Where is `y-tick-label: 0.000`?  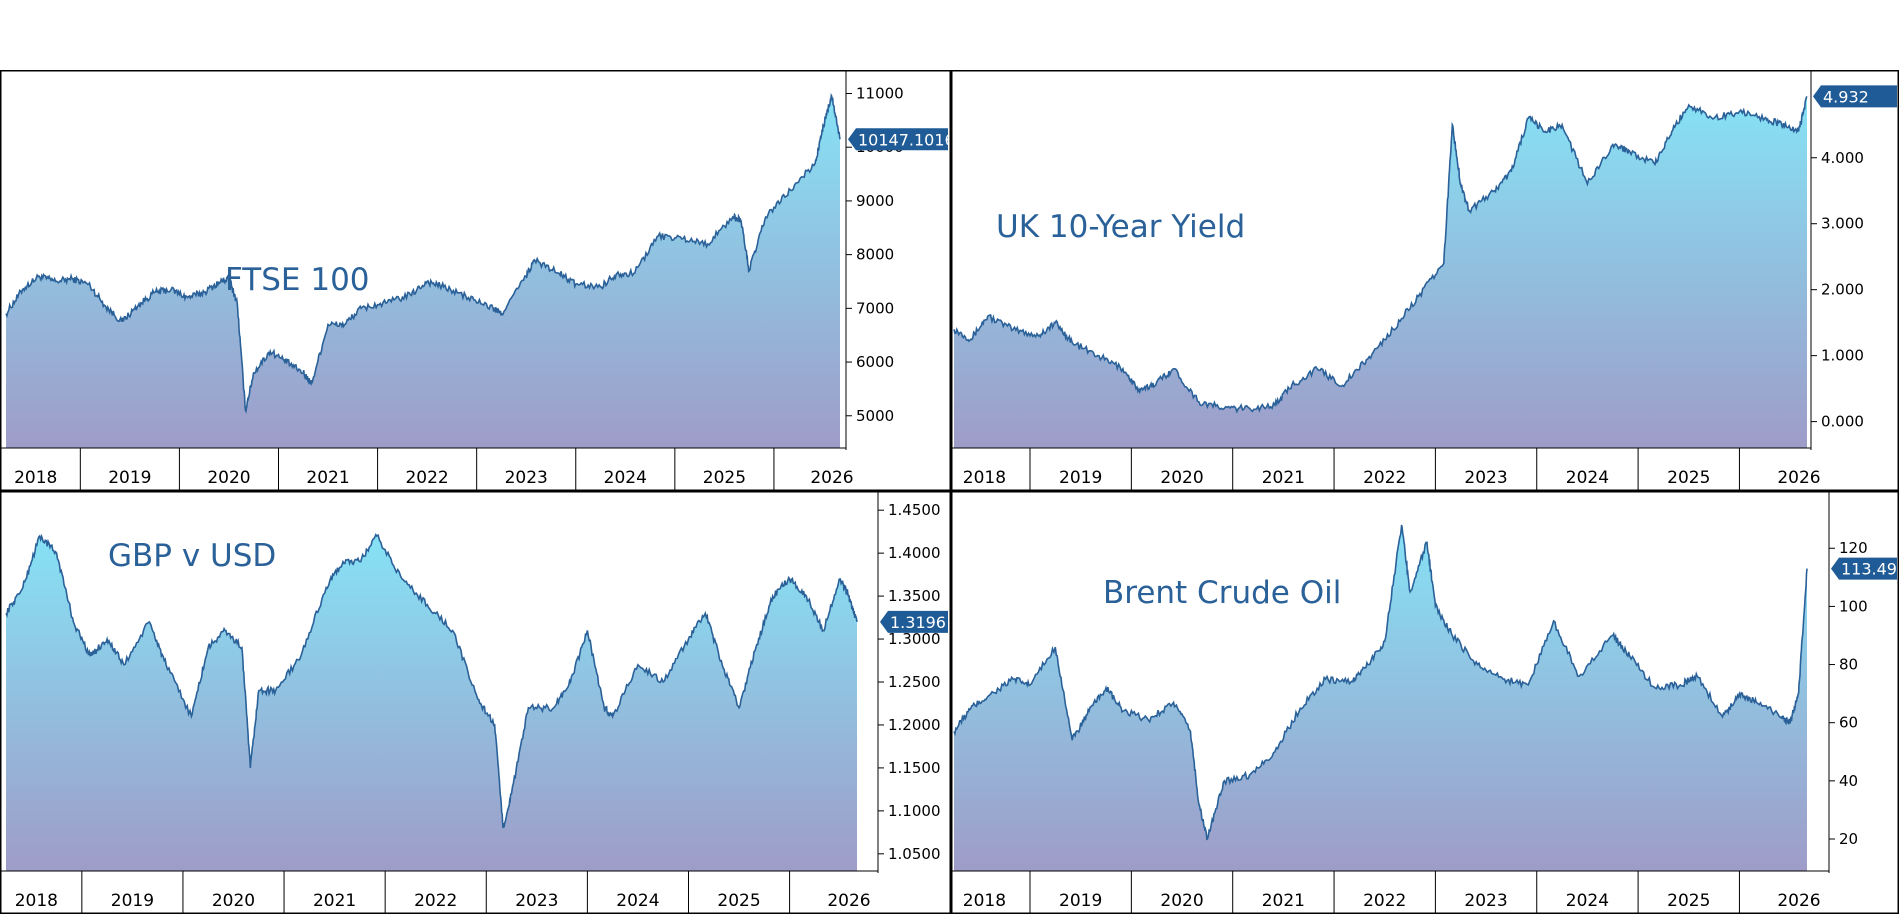
y-tick-label: 0.000 is located at coordinates (1842, 422).